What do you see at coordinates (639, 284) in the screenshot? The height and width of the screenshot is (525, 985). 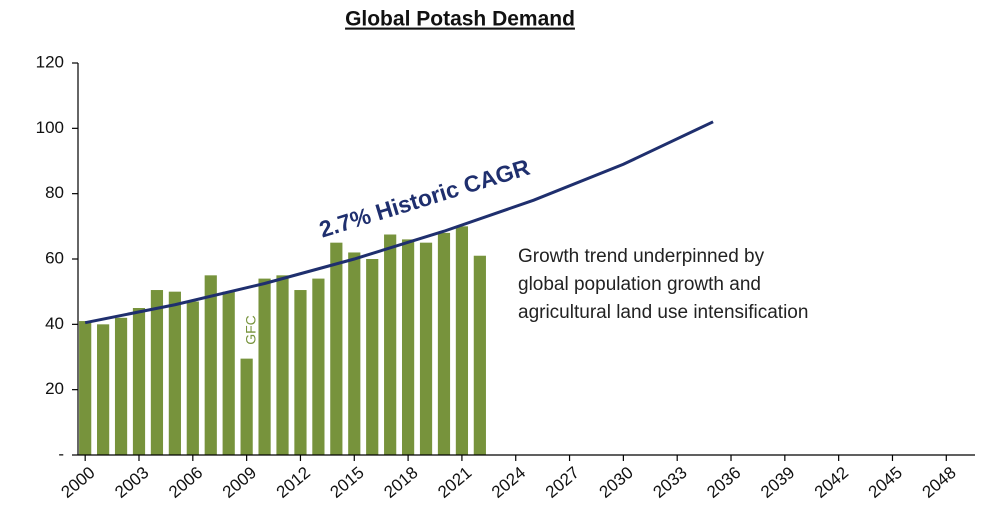 I see `note-line: global population growth and` at bounding box center [639, 284].